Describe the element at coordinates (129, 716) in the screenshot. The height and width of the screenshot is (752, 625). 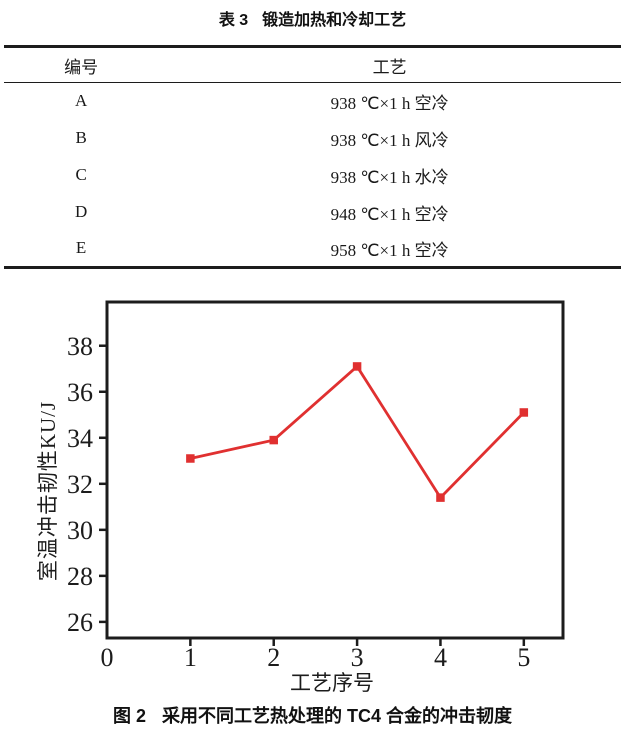
I see `figure-caption-label: 图 2` at that location.